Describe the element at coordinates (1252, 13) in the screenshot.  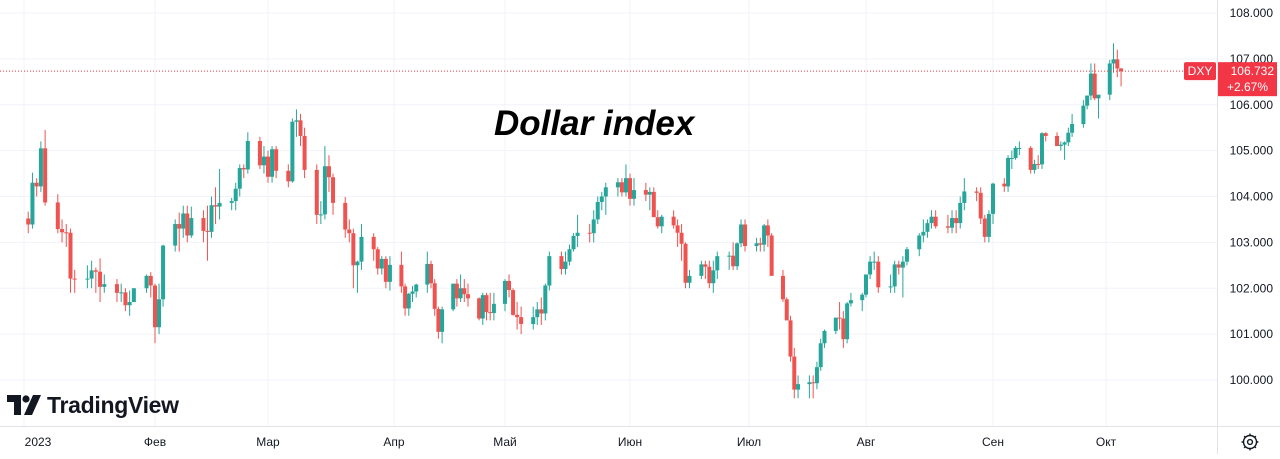
I see `y-tick-label: 108.000` at that location.